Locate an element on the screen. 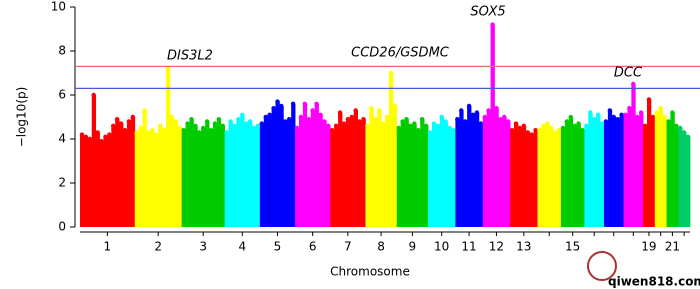  x-tick-label: 21 is located at coordinates (672, 247).